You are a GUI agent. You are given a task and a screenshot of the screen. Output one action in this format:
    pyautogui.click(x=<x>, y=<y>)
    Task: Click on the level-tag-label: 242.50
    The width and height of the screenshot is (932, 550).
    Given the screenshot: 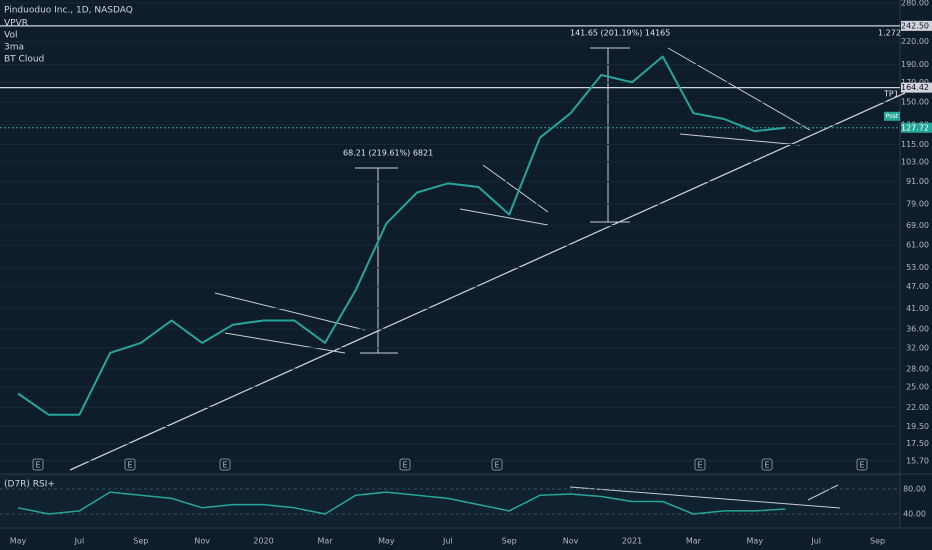 What is the action you would take?
    pyautogui.click(x=915, y=25)
    